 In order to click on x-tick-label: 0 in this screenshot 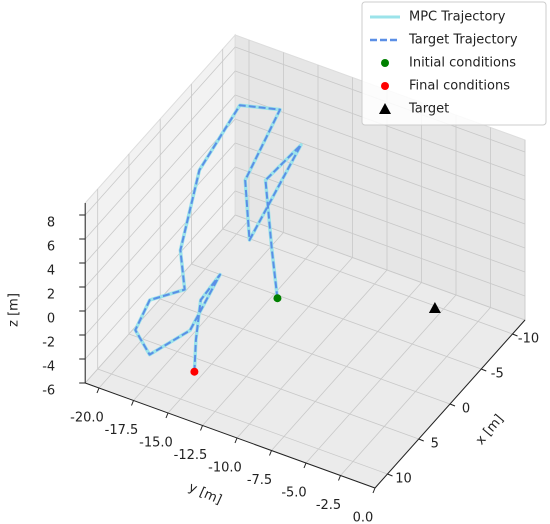, I will do `click(466, 409)`.